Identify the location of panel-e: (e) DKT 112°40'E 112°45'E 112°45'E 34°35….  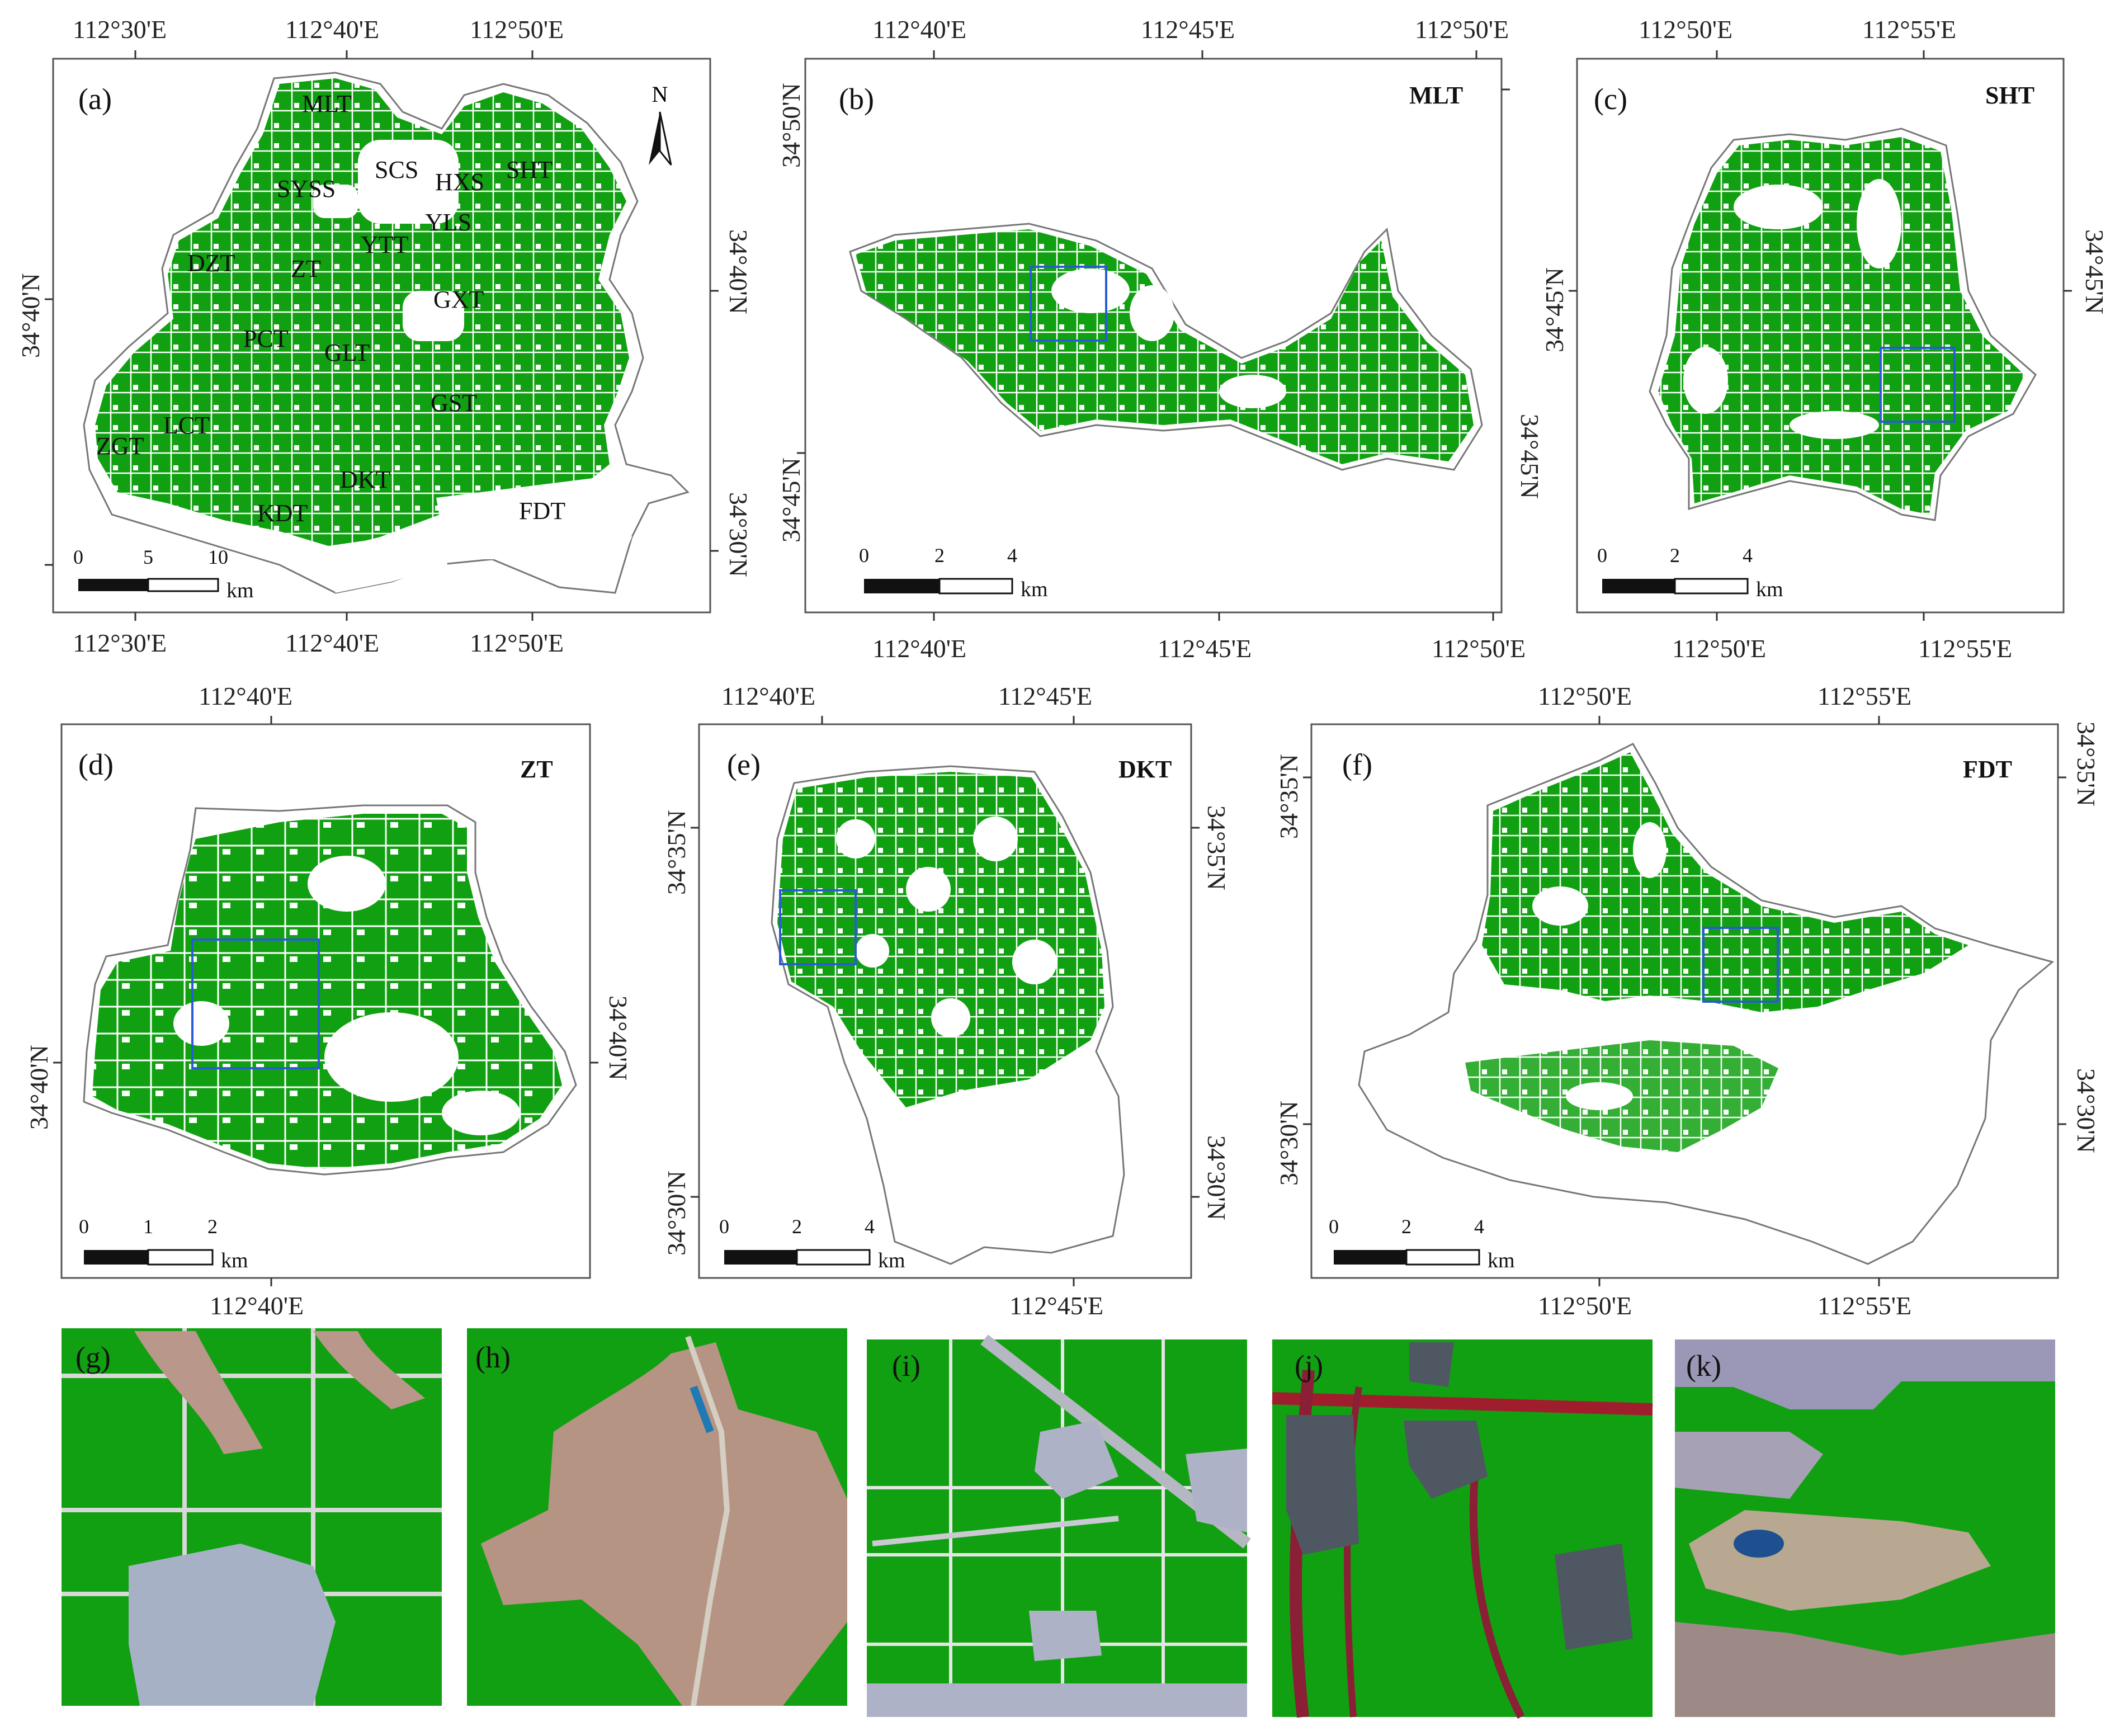
(946, 1001).